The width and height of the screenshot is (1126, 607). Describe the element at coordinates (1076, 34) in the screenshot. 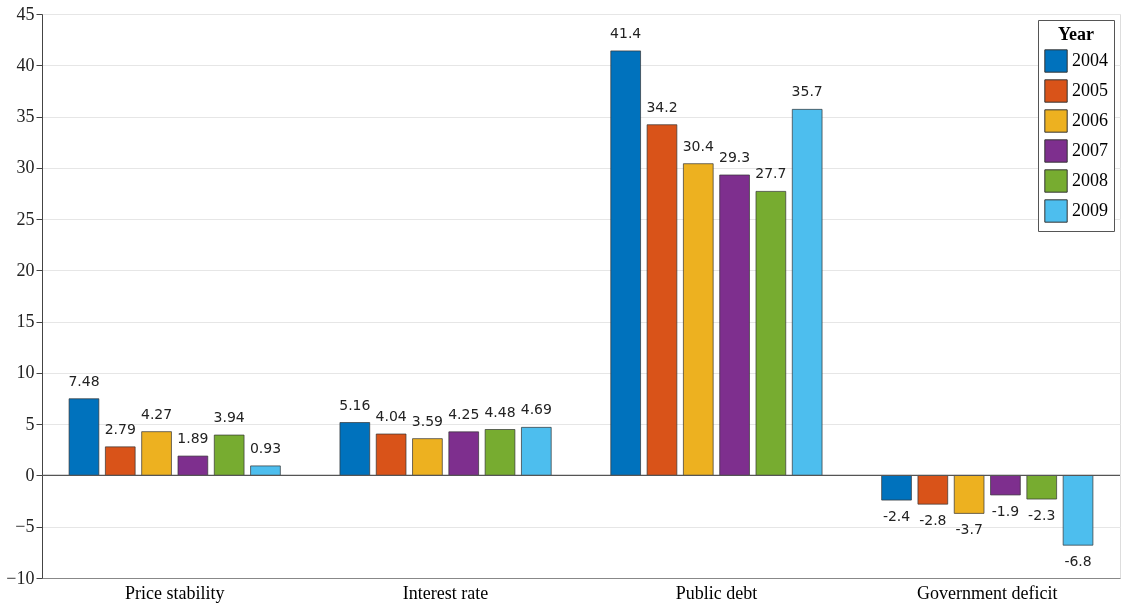

I see `legend-title: Year` at that location.